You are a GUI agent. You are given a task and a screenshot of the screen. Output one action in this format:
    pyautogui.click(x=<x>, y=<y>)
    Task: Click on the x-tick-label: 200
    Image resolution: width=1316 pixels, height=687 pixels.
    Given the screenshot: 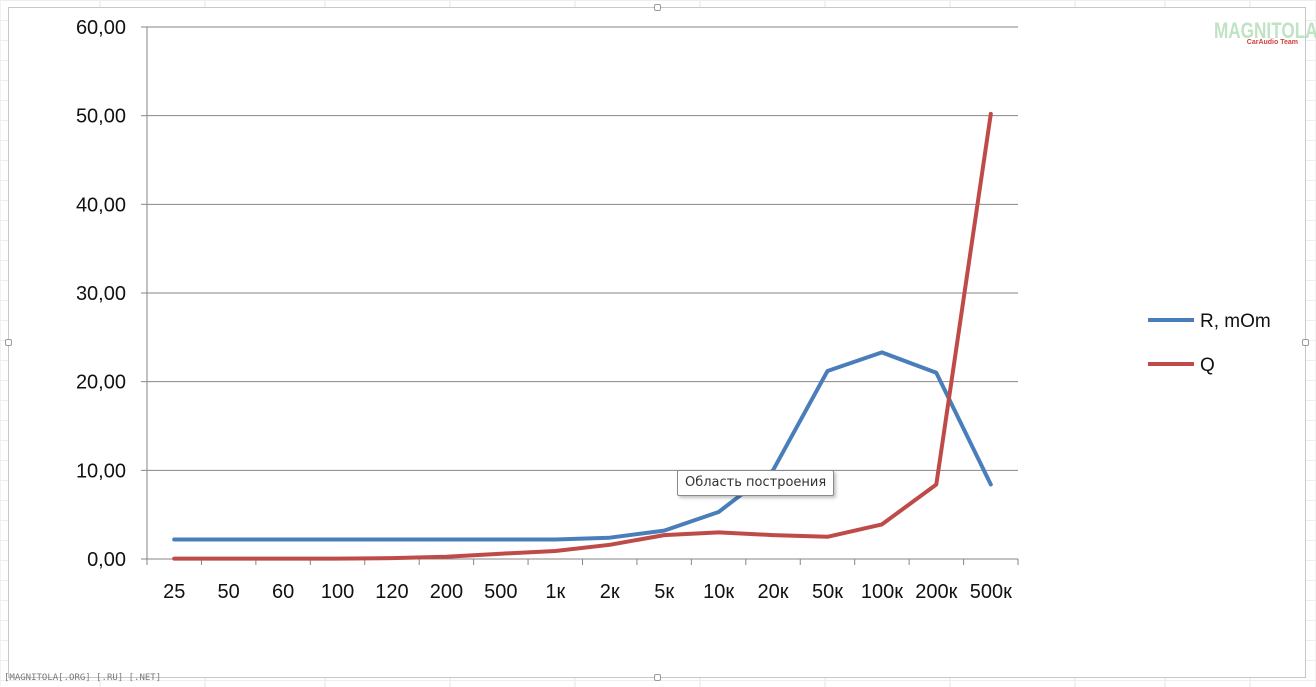 What is the action you would take?
    pyautogui.click(x=446, y=592)
    